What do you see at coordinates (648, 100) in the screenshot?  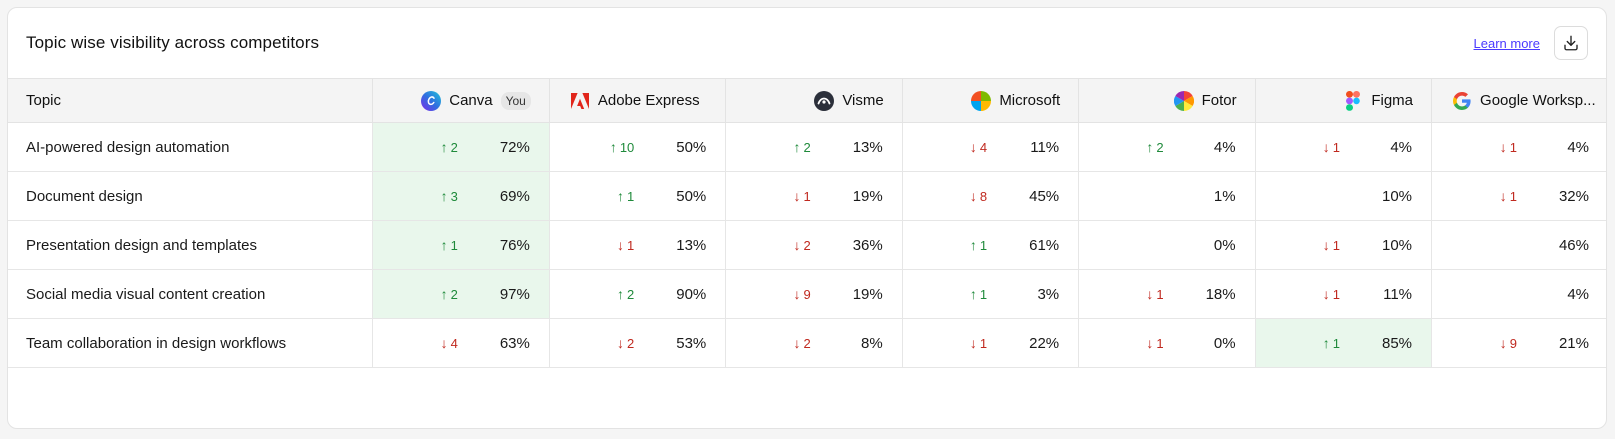 I see `competitor-name: Adobe Express` at bounding box center [648, 100].